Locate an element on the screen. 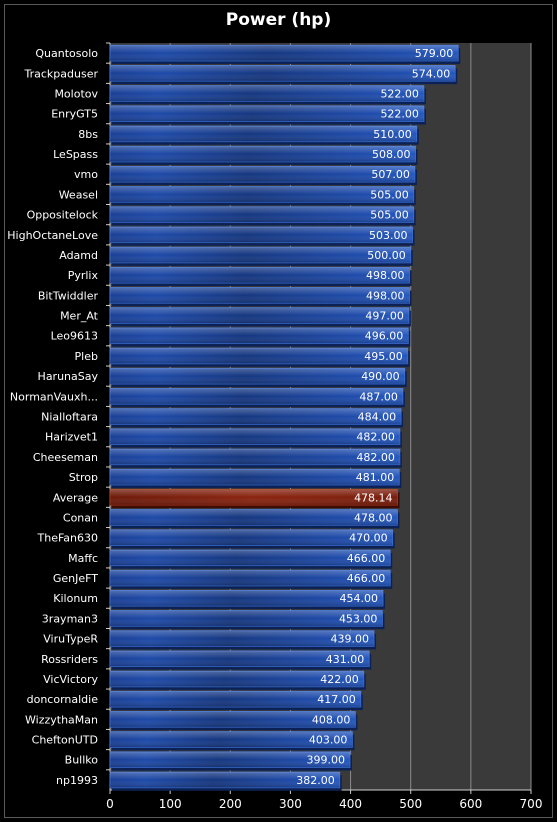 The height and width of the screenshot is (822, 557). category-label: VicVictory is located at coordinates (70, 679).